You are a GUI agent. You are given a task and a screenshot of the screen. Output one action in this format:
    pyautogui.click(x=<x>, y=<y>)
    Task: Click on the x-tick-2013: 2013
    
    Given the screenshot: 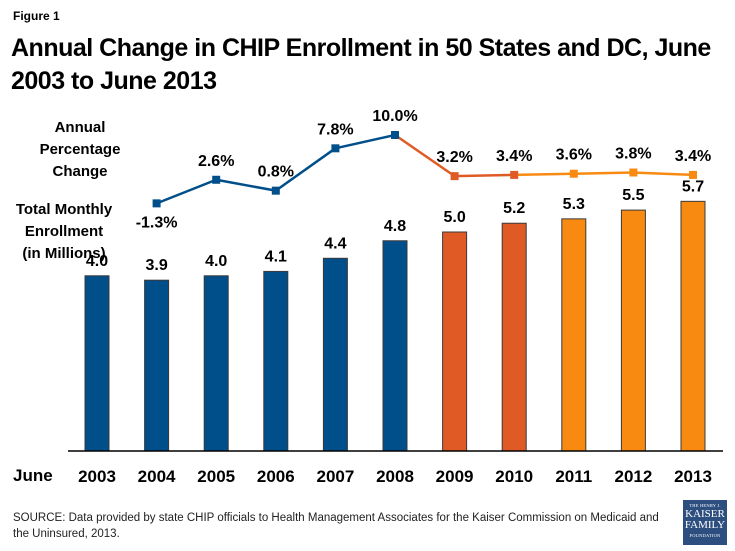 What is the action you would take?
    pyautogui.click(x=693, y=476)
    